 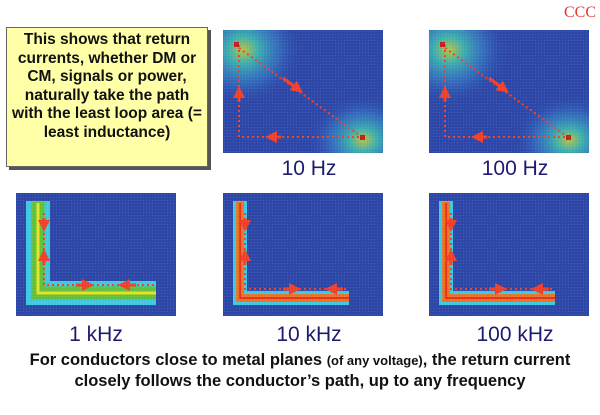 I want to click on caption-part2: (of any voltage), so click(x=374, y=360).